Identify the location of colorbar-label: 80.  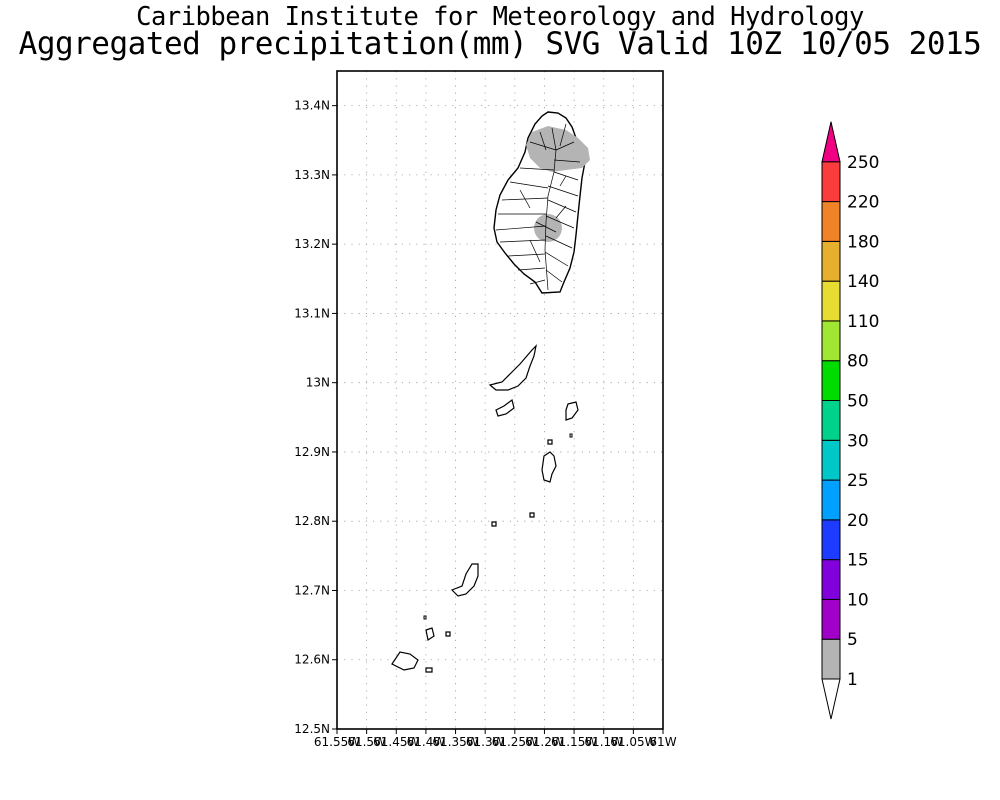
(858, 362).